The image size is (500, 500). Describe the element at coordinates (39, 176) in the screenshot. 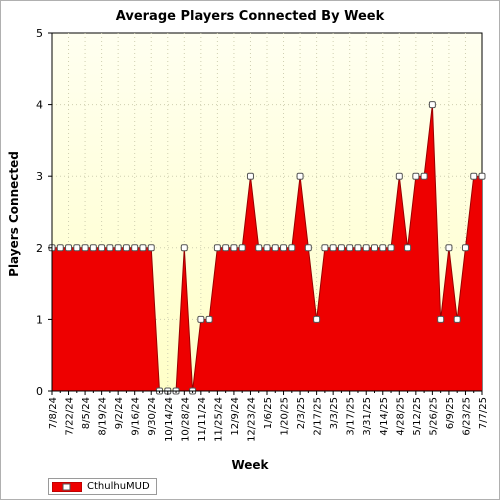

I see `y-tick-label: 3` at that location.